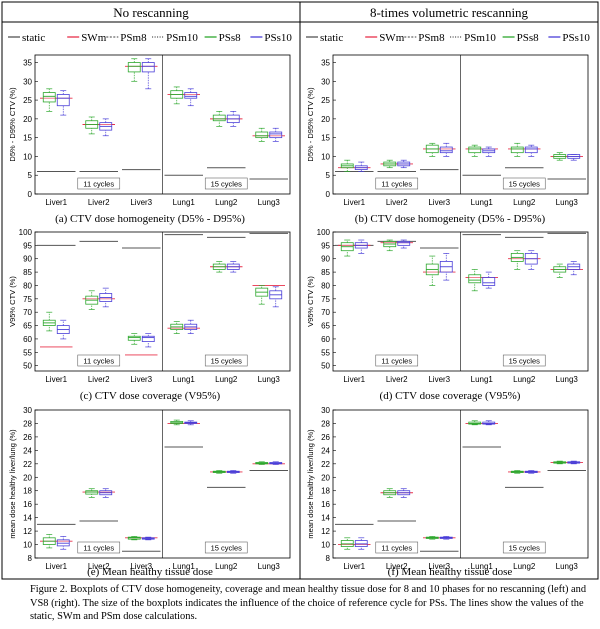  What do you see at coordinates (27, 531) in the screenshot?
I see `y-tick-label: 12` at bounding box center [27, 531].